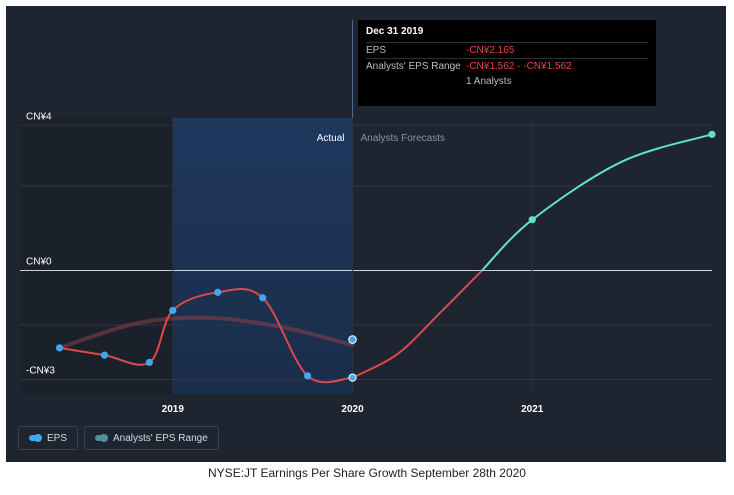  Describe the element at coordinates (376, 50) in the screenshot. I see `tooltip-eps-key: EPS` at that location.